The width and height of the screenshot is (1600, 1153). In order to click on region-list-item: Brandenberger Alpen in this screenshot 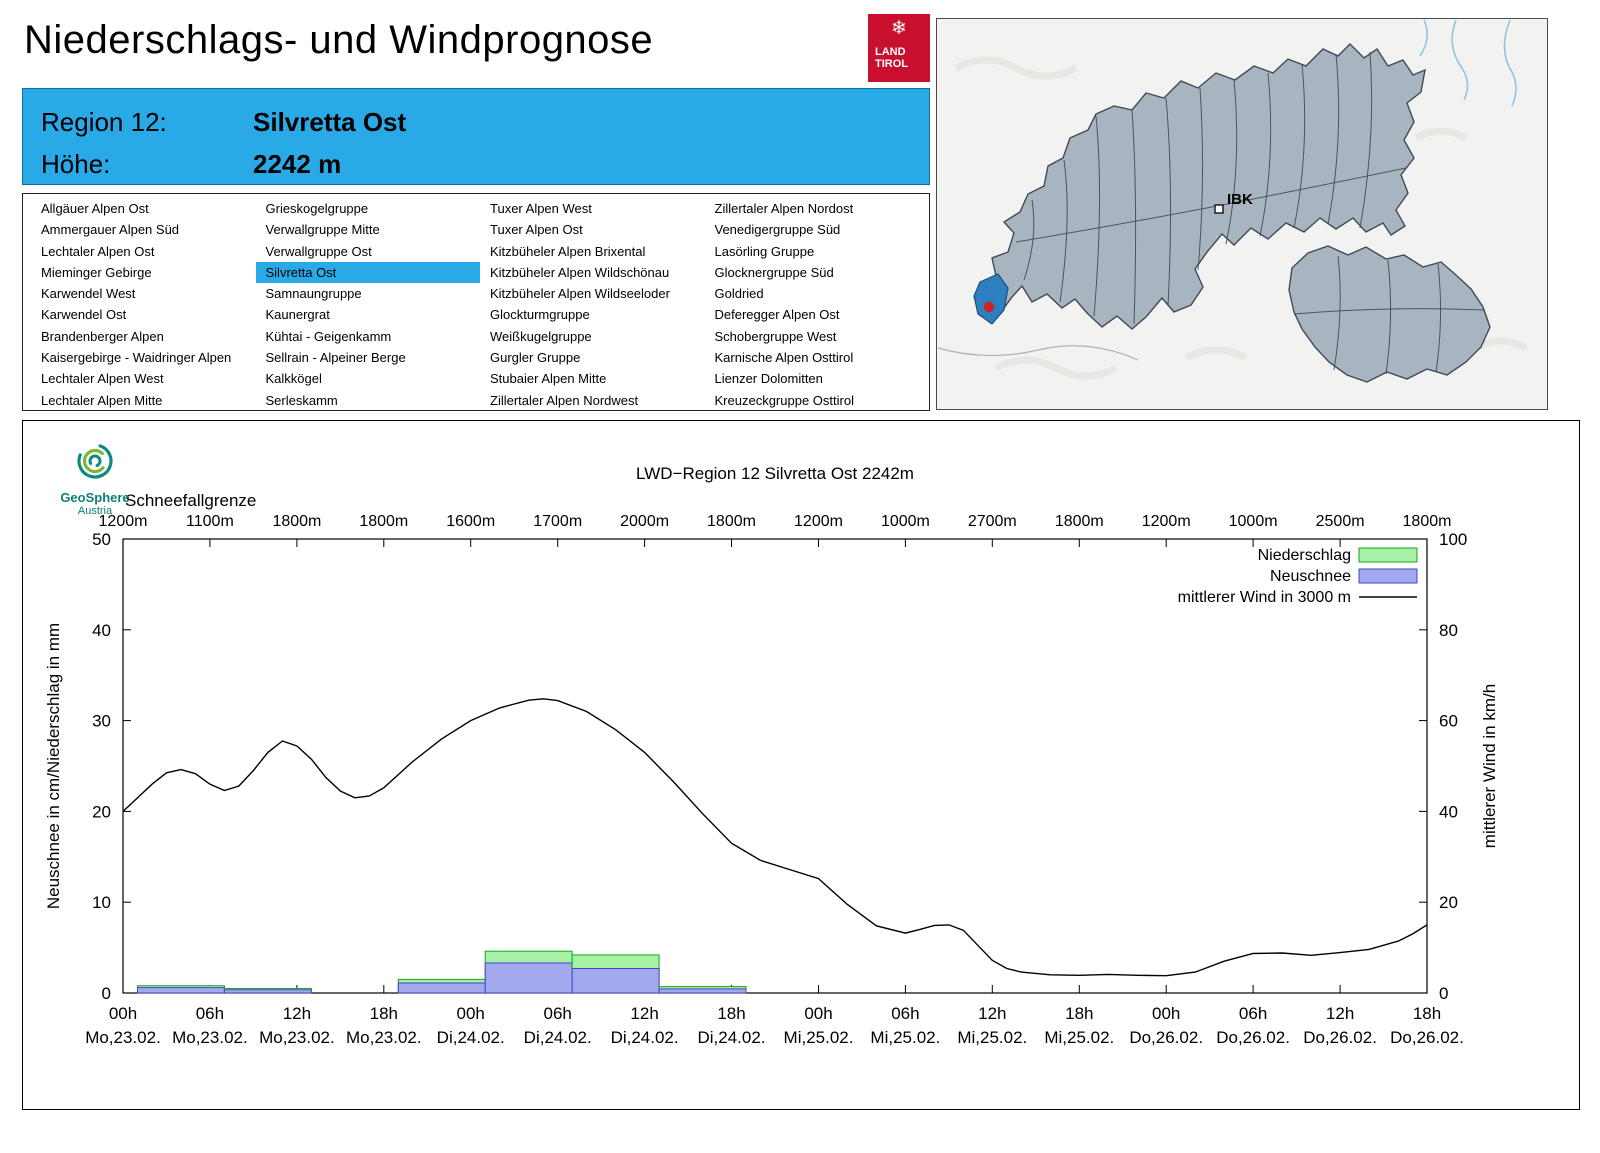, I will do `click(102, 336)`.